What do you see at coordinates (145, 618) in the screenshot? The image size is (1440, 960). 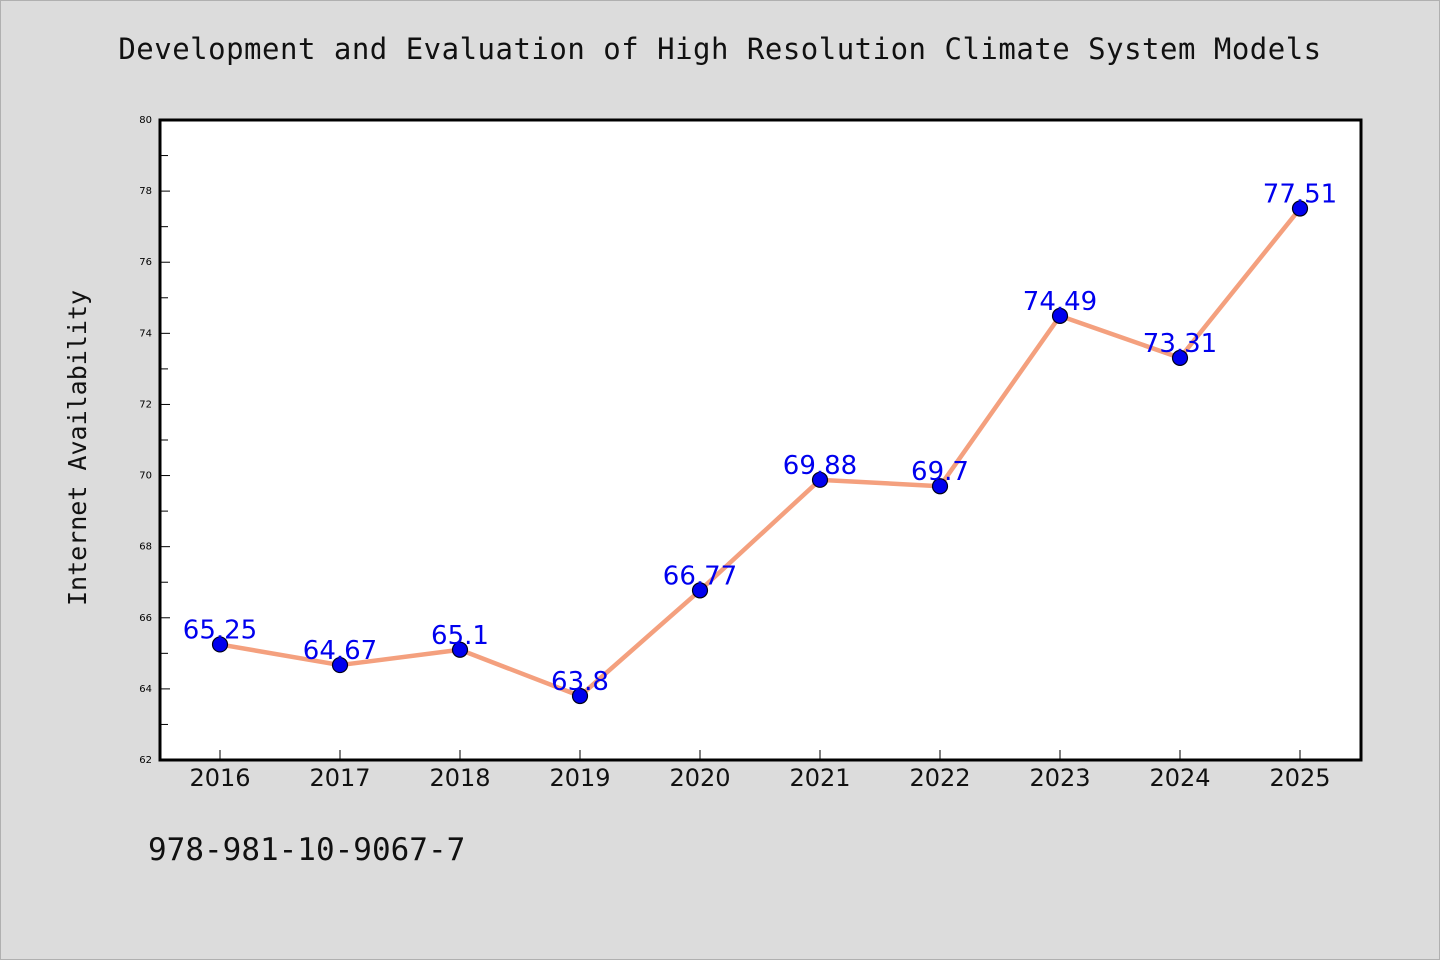 I see `y-tick-label: 66` at bounding box center [145, 618].